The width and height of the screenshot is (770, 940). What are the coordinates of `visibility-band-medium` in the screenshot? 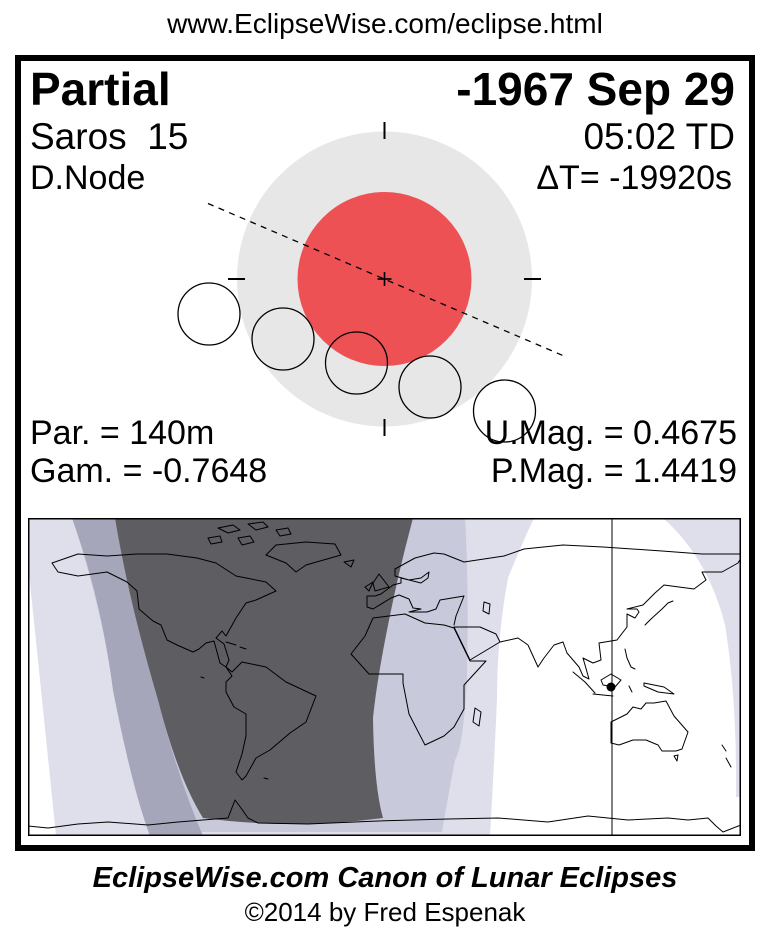 It's located at (137, 677).